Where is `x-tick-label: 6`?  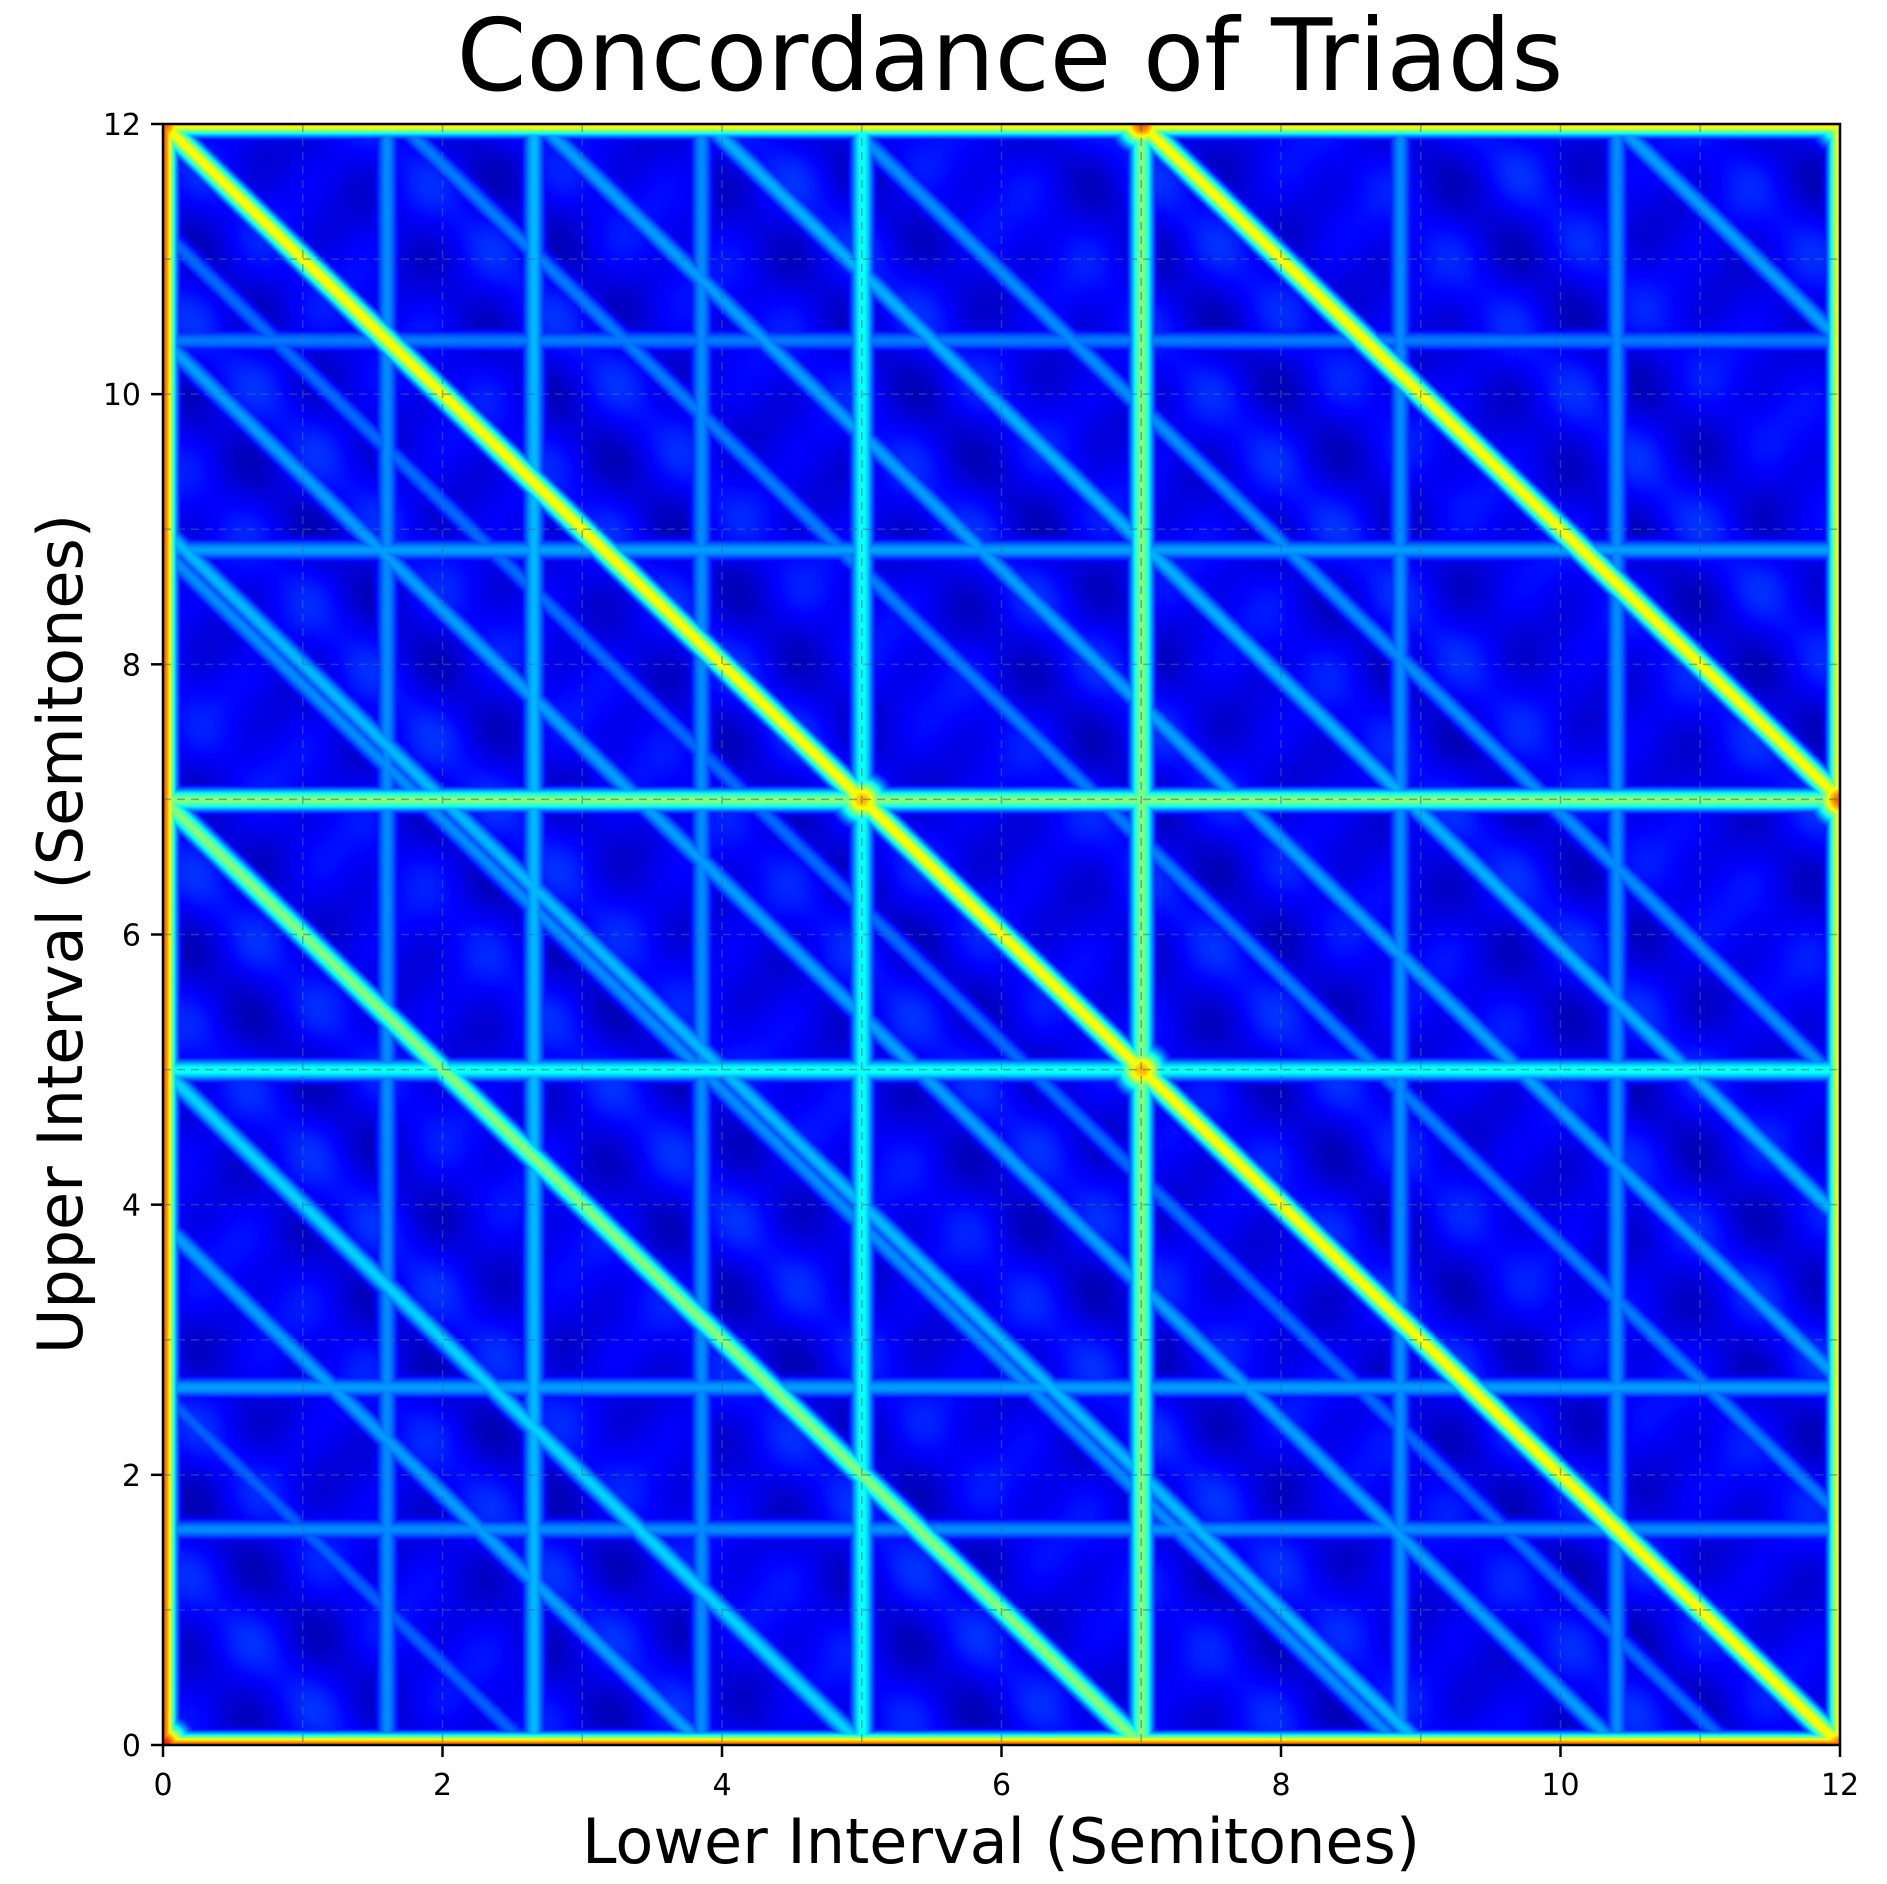
x-tick-label: 6 is located at coordinates (1001, 1785).